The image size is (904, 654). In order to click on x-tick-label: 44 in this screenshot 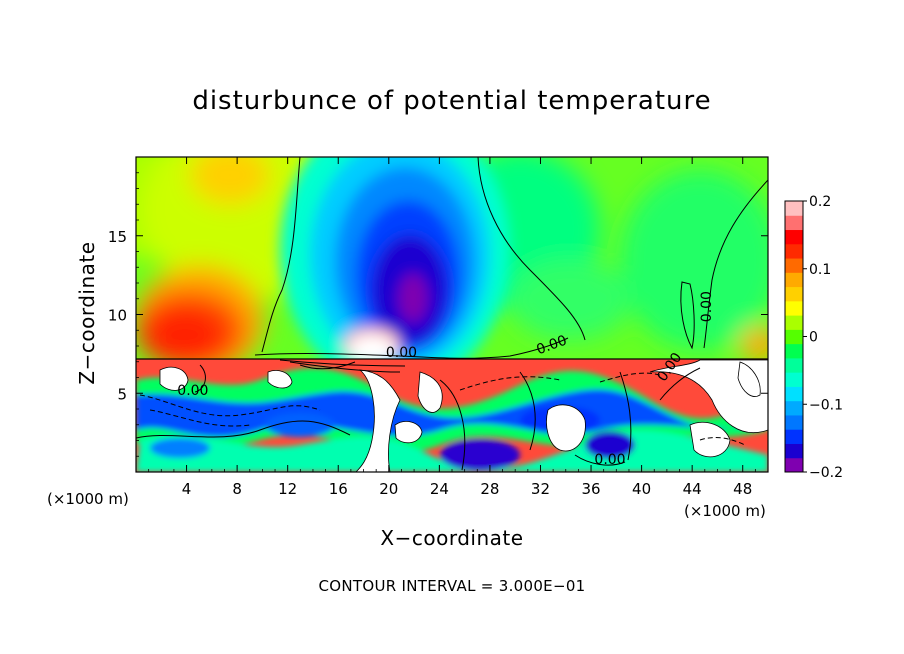, I will do `click(692, 489)`.